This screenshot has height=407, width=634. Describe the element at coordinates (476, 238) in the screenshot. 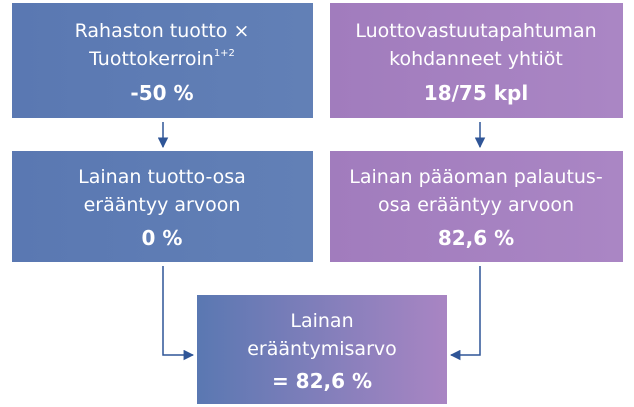

I see `node-value: 82,6 %` at that location.